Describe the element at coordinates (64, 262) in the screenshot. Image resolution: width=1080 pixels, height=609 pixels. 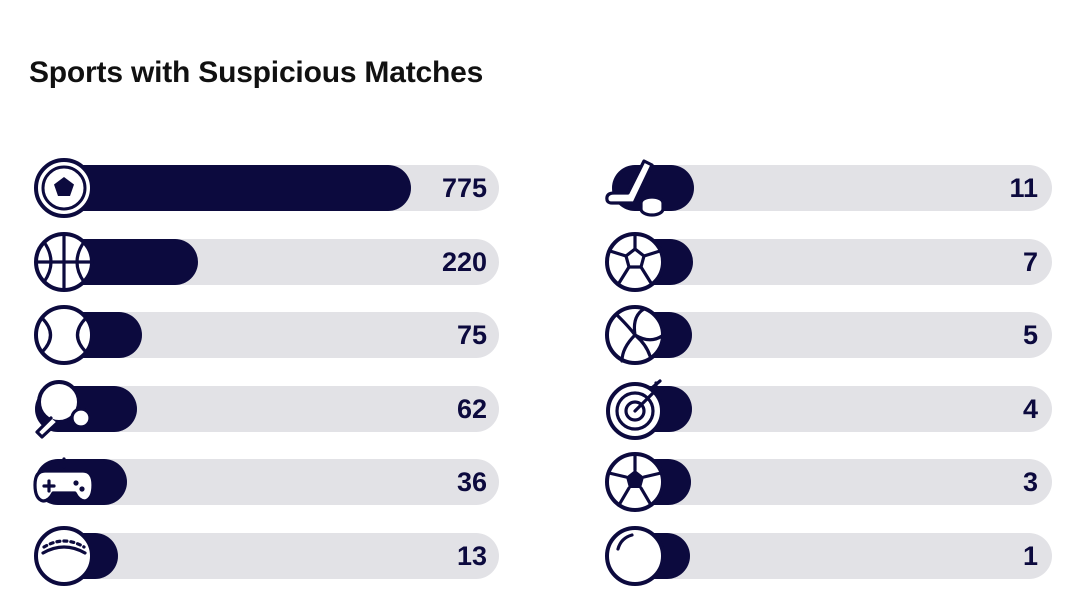
I see `basketball-icon` at that location.